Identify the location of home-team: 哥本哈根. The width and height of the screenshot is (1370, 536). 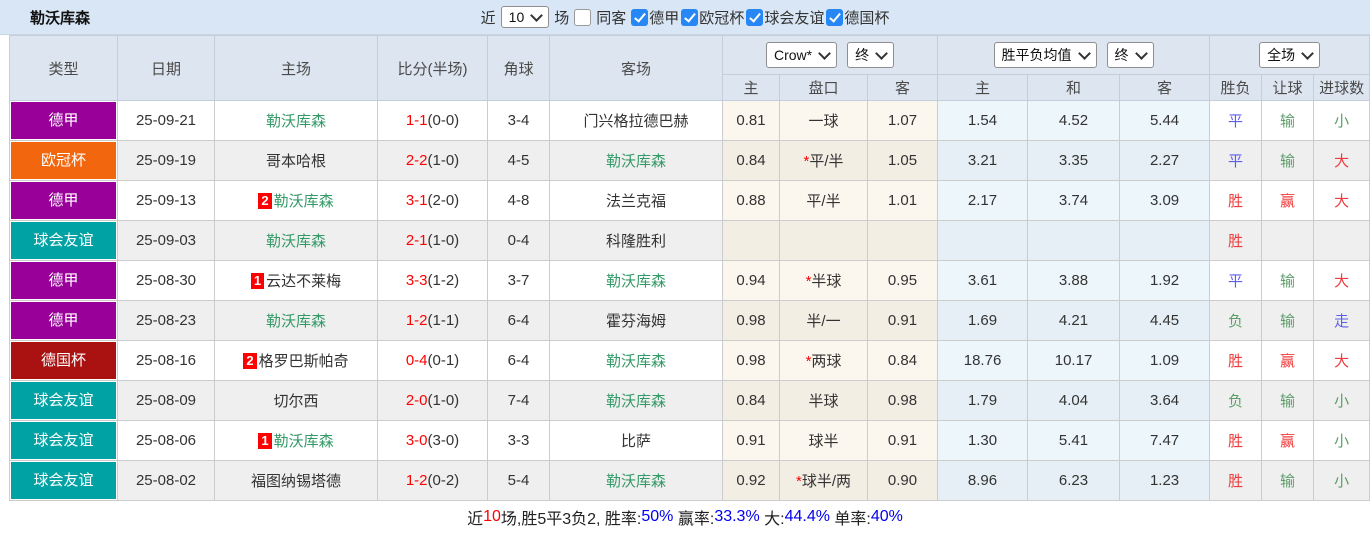
(296, 160).